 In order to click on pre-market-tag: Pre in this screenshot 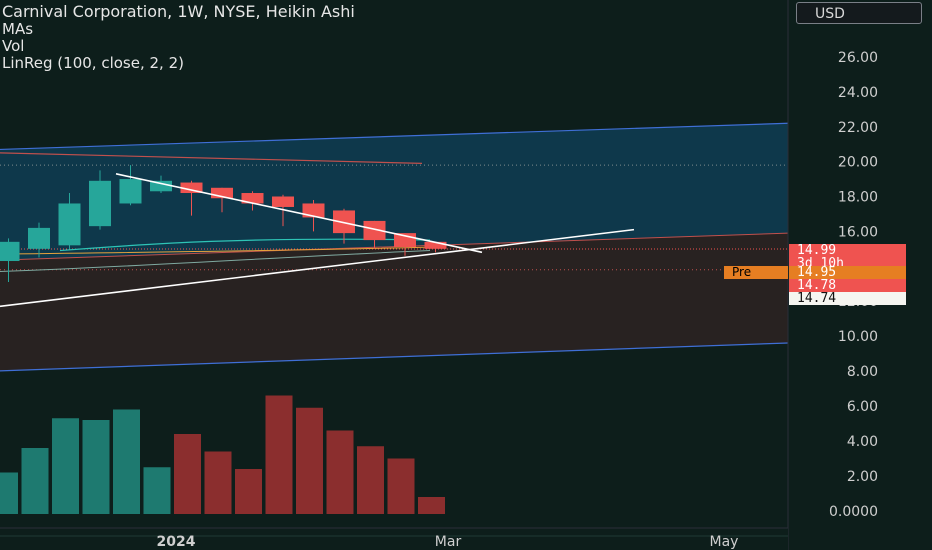, I will do `click(756, 272)`.